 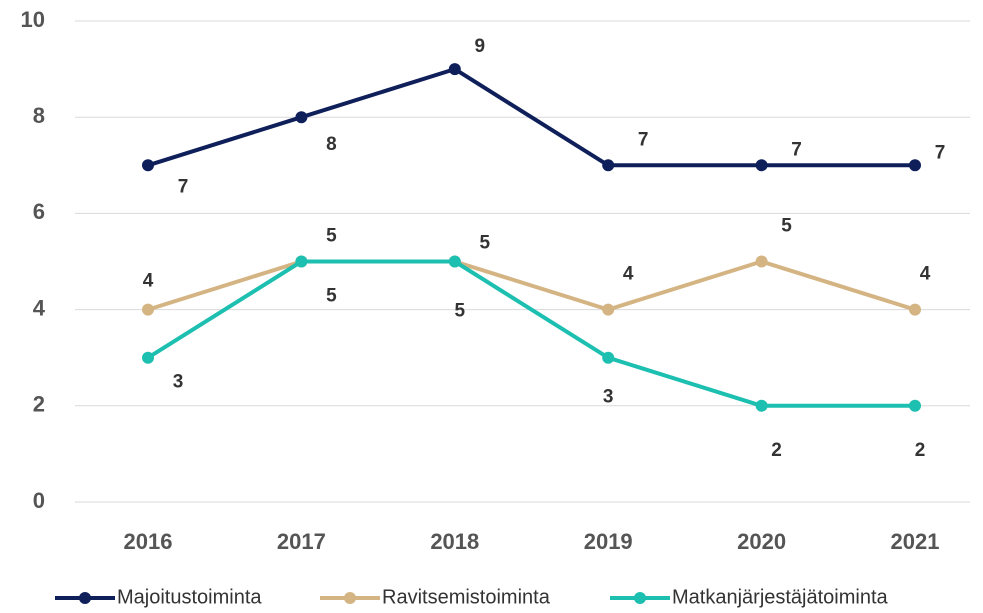 What do you see at coordinates (915, 541) in the screenshot?
I see `x-tick-label: 2021` at bounding box center [915, 541].